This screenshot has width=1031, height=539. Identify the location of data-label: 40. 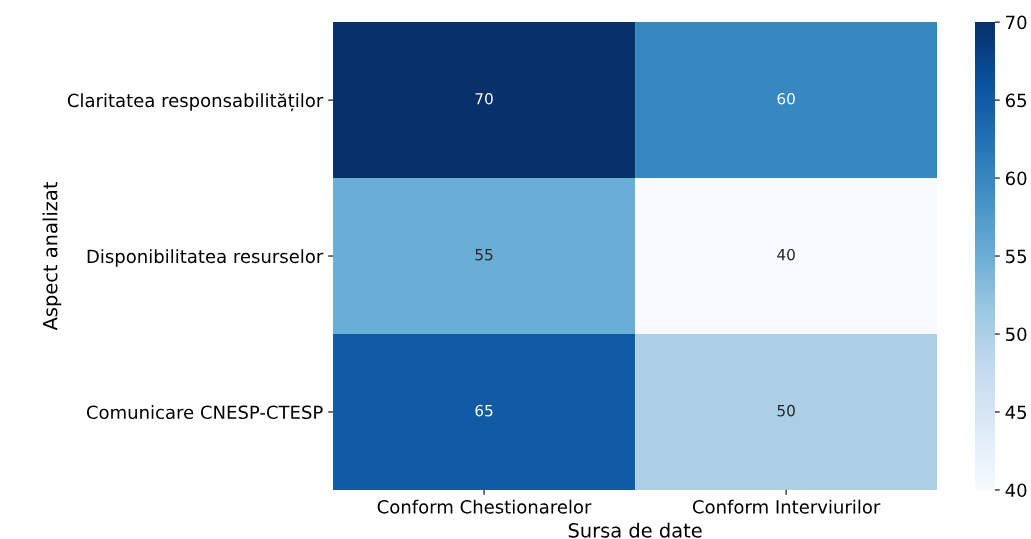
(786, 254).